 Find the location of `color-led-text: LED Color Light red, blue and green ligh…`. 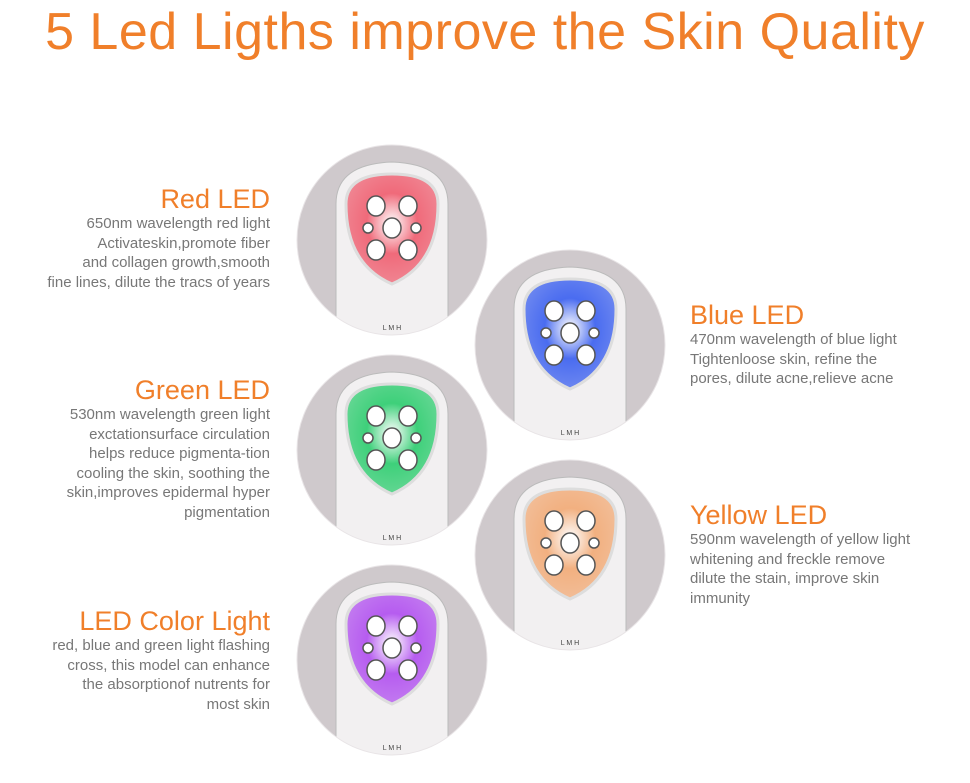

color-led-text: LED Color Light red, blue and green ligh… is located at coordinates (135, 660).